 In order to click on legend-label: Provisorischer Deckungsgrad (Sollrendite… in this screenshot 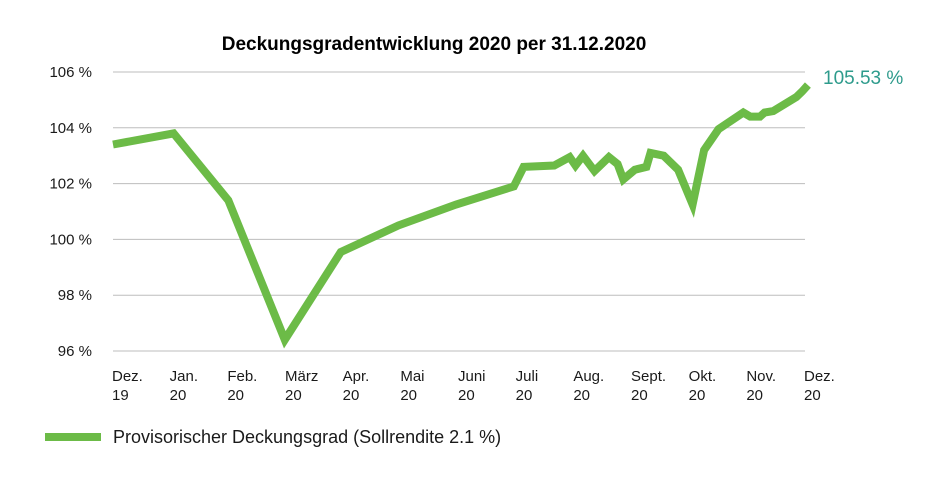, I will do `click(307, 437)`.